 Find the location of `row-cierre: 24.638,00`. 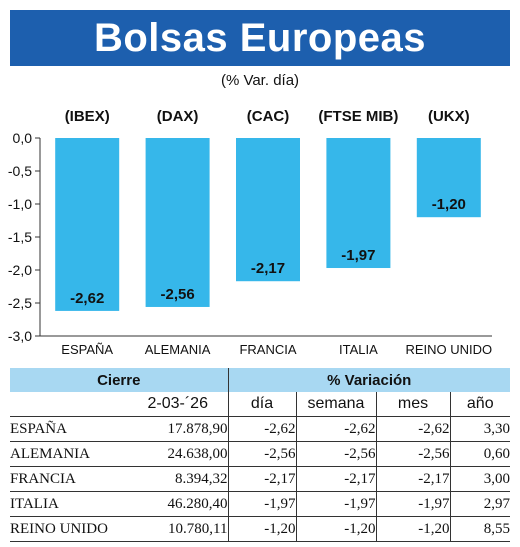

row-cierre: 24.638,00 is located at coordinates (178, 454).